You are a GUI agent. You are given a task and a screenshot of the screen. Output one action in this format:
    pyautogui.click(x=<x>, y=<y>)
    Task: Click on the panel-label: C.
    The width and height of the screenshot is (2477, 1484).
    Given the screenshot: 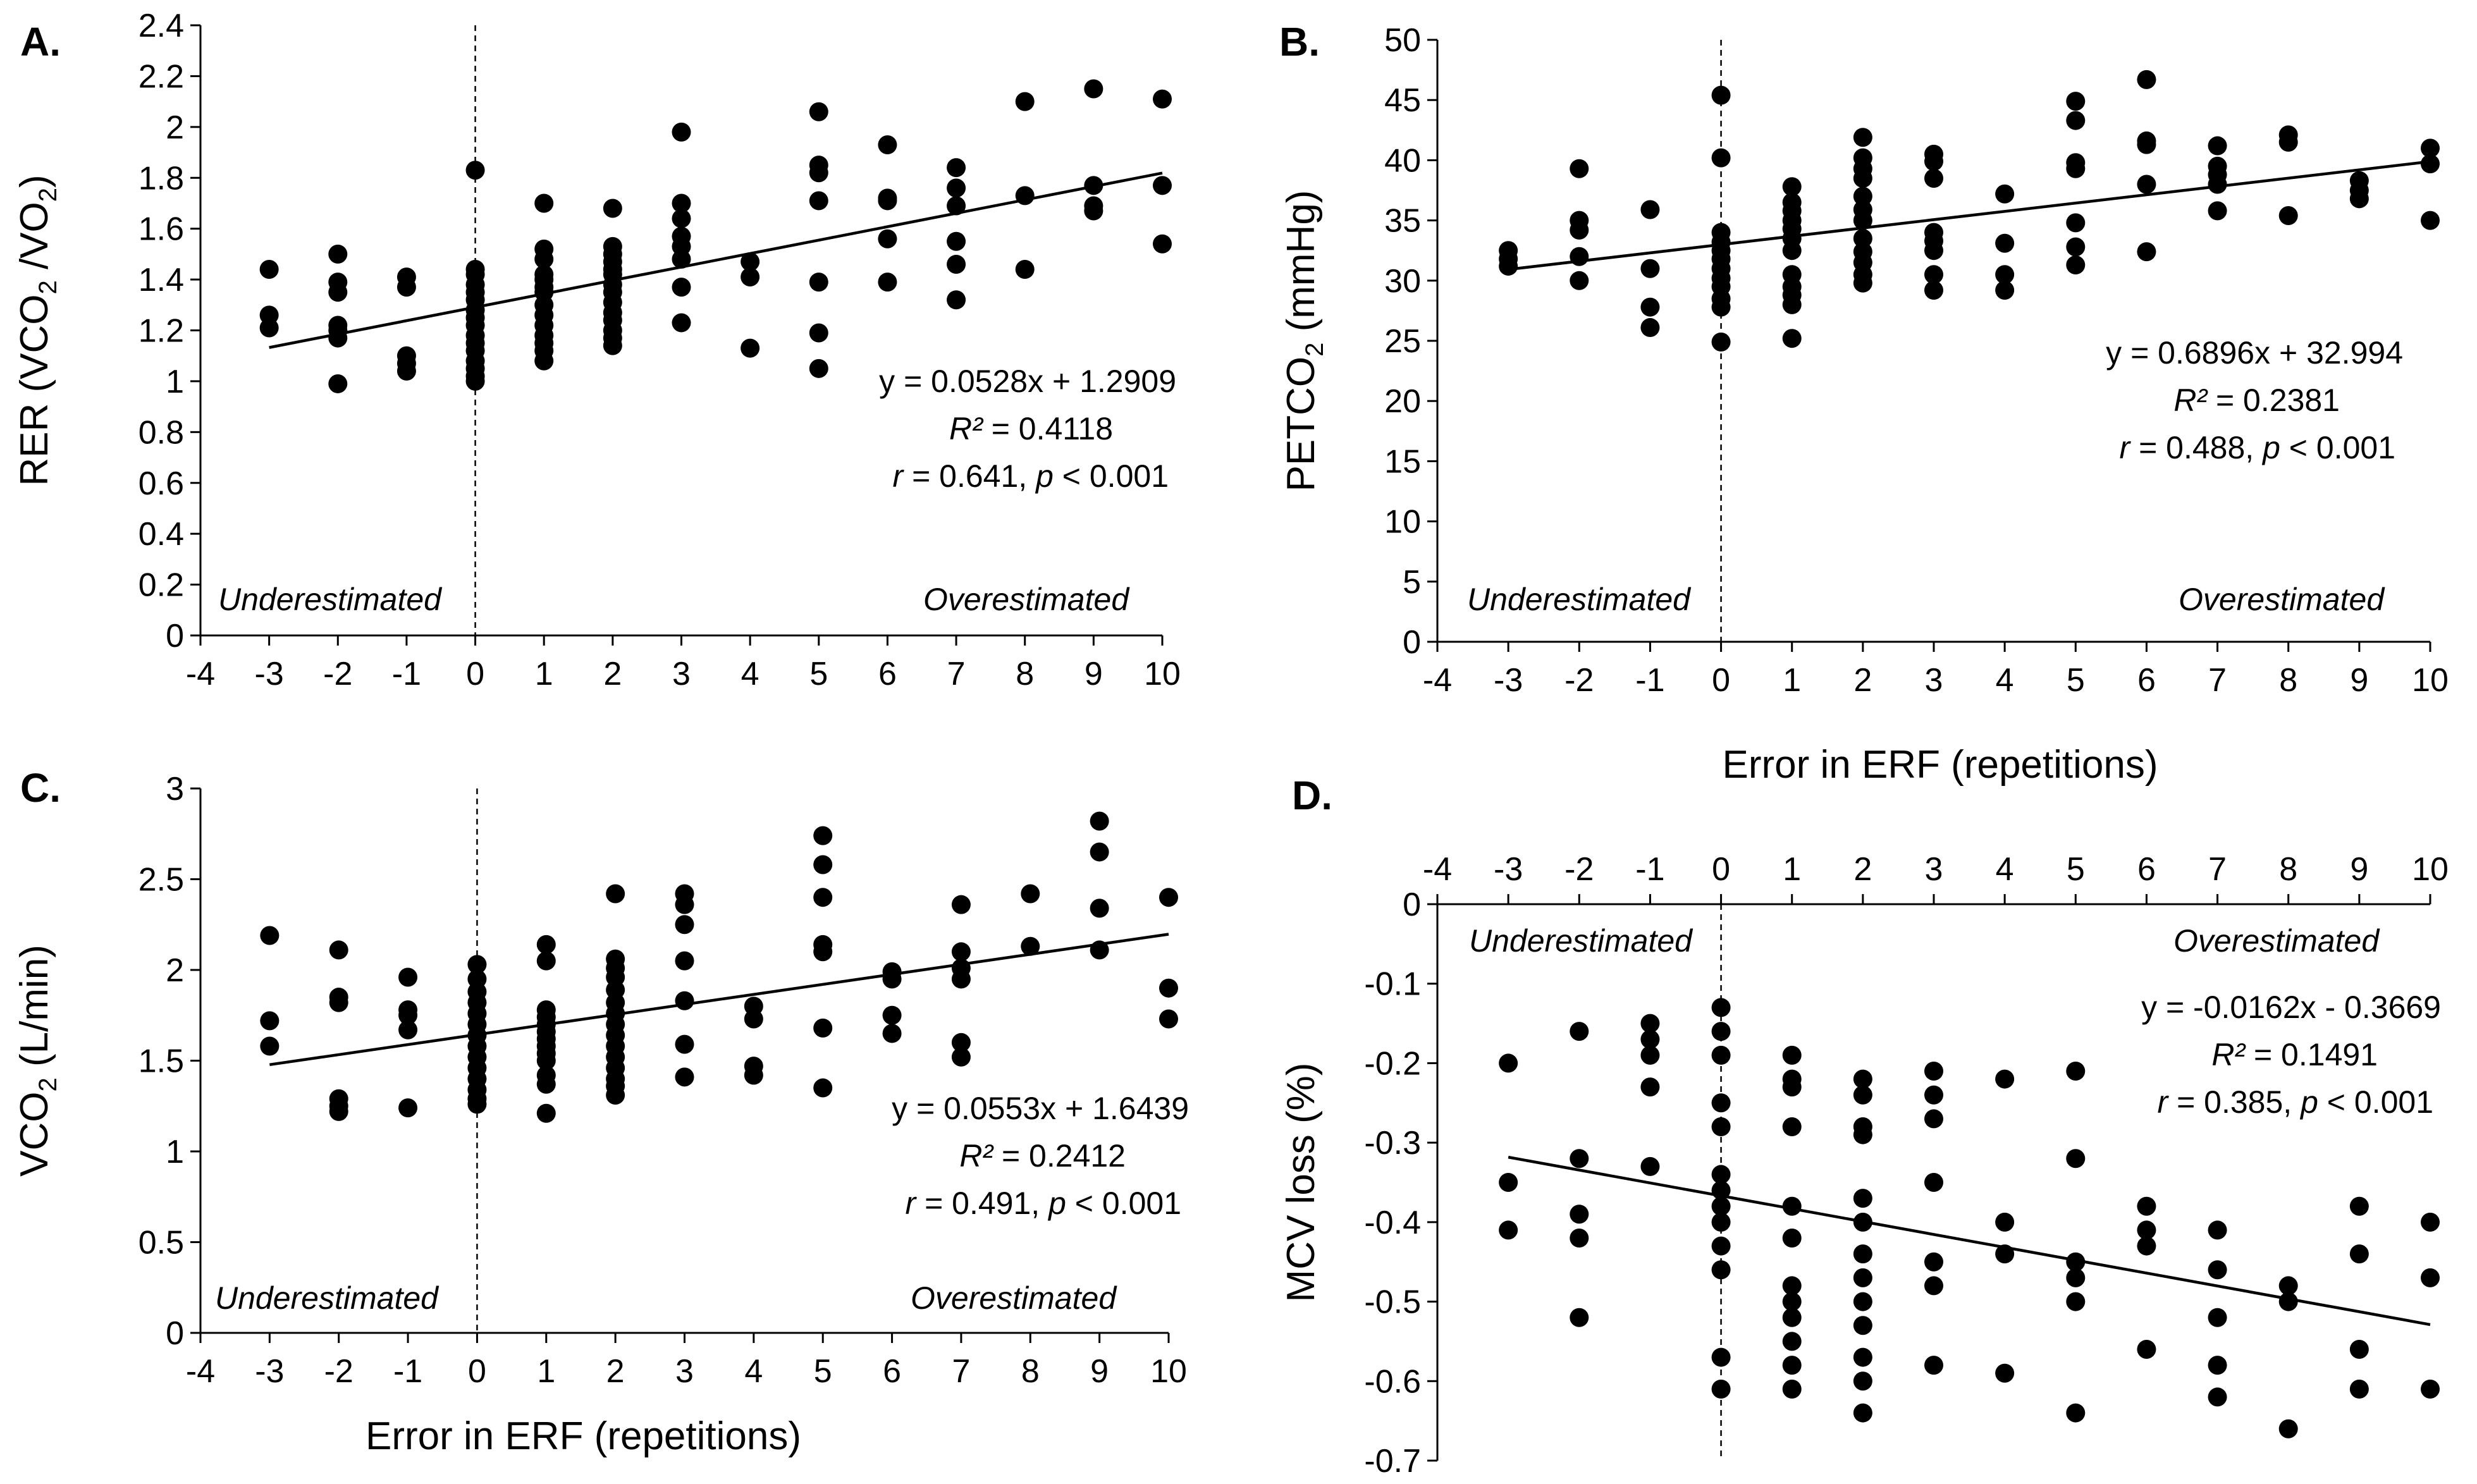 What is the action you would take?
    pyautogui.click(x=40, y=788)
    